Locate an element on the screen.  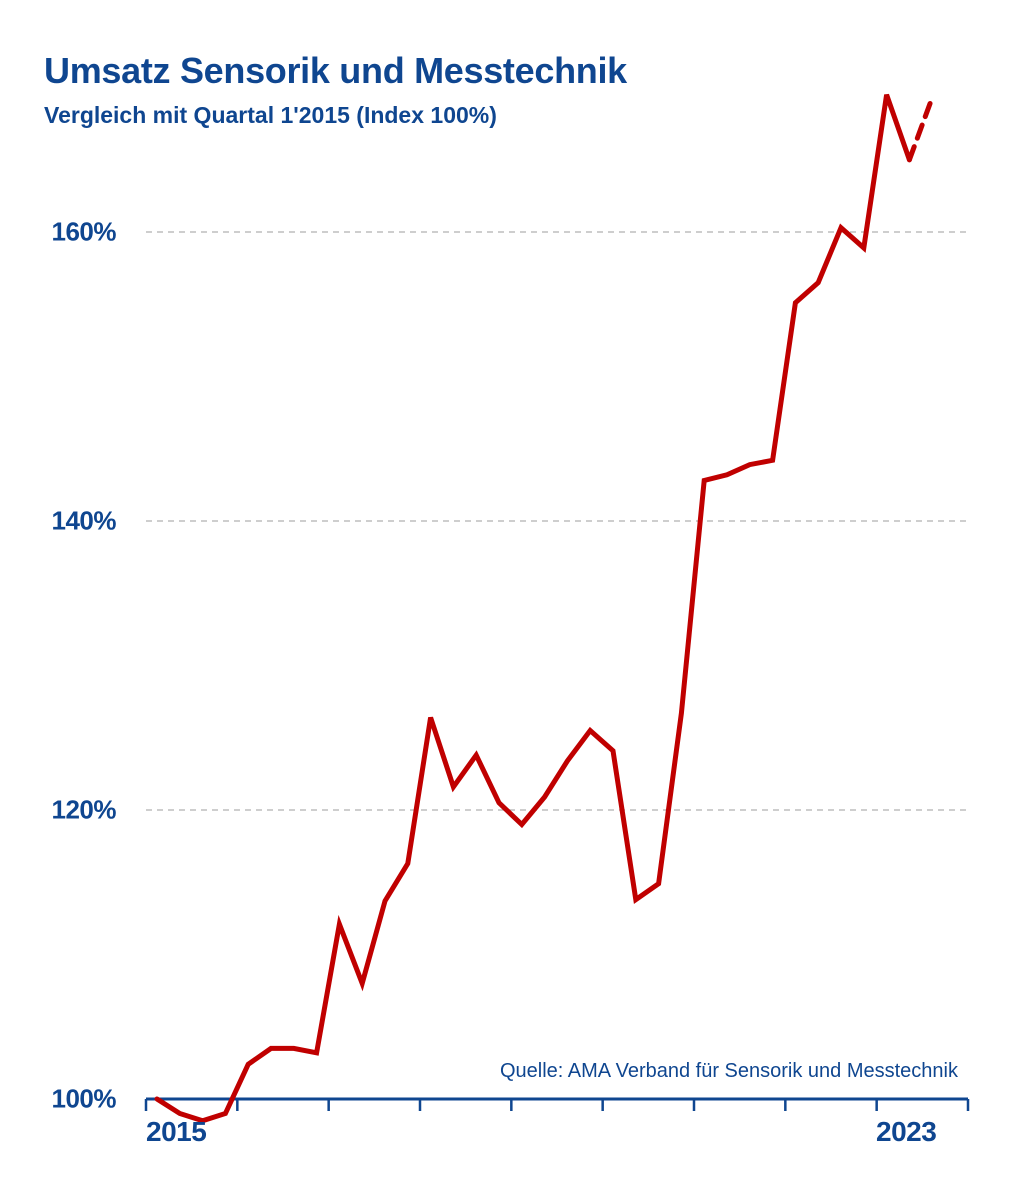
y-tick-label: 120% is located at coordinates (84, 809).